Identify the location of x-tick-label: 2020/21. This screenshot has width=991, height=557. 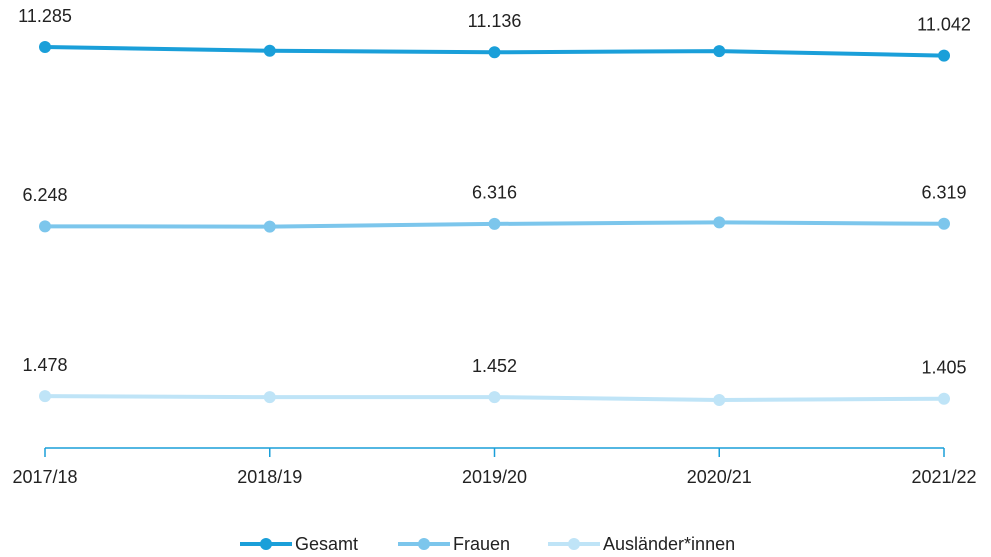
(719, 477).